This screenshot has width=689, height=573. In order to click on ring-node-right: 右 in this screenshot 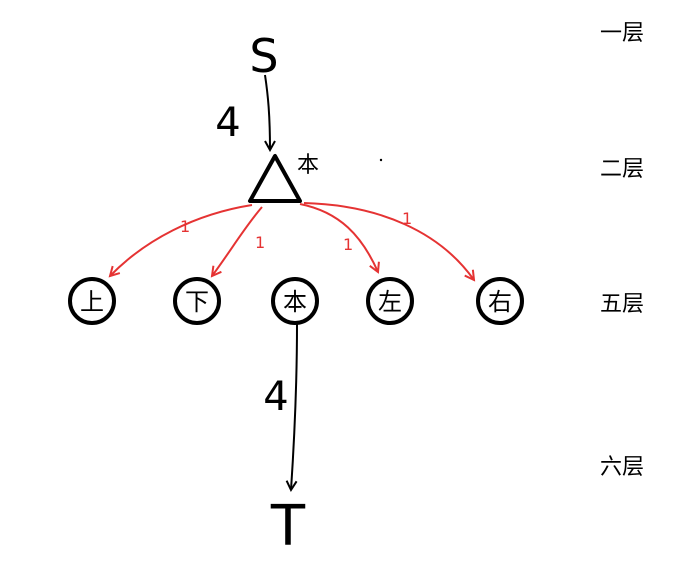, I will do `click(500, 301)`.